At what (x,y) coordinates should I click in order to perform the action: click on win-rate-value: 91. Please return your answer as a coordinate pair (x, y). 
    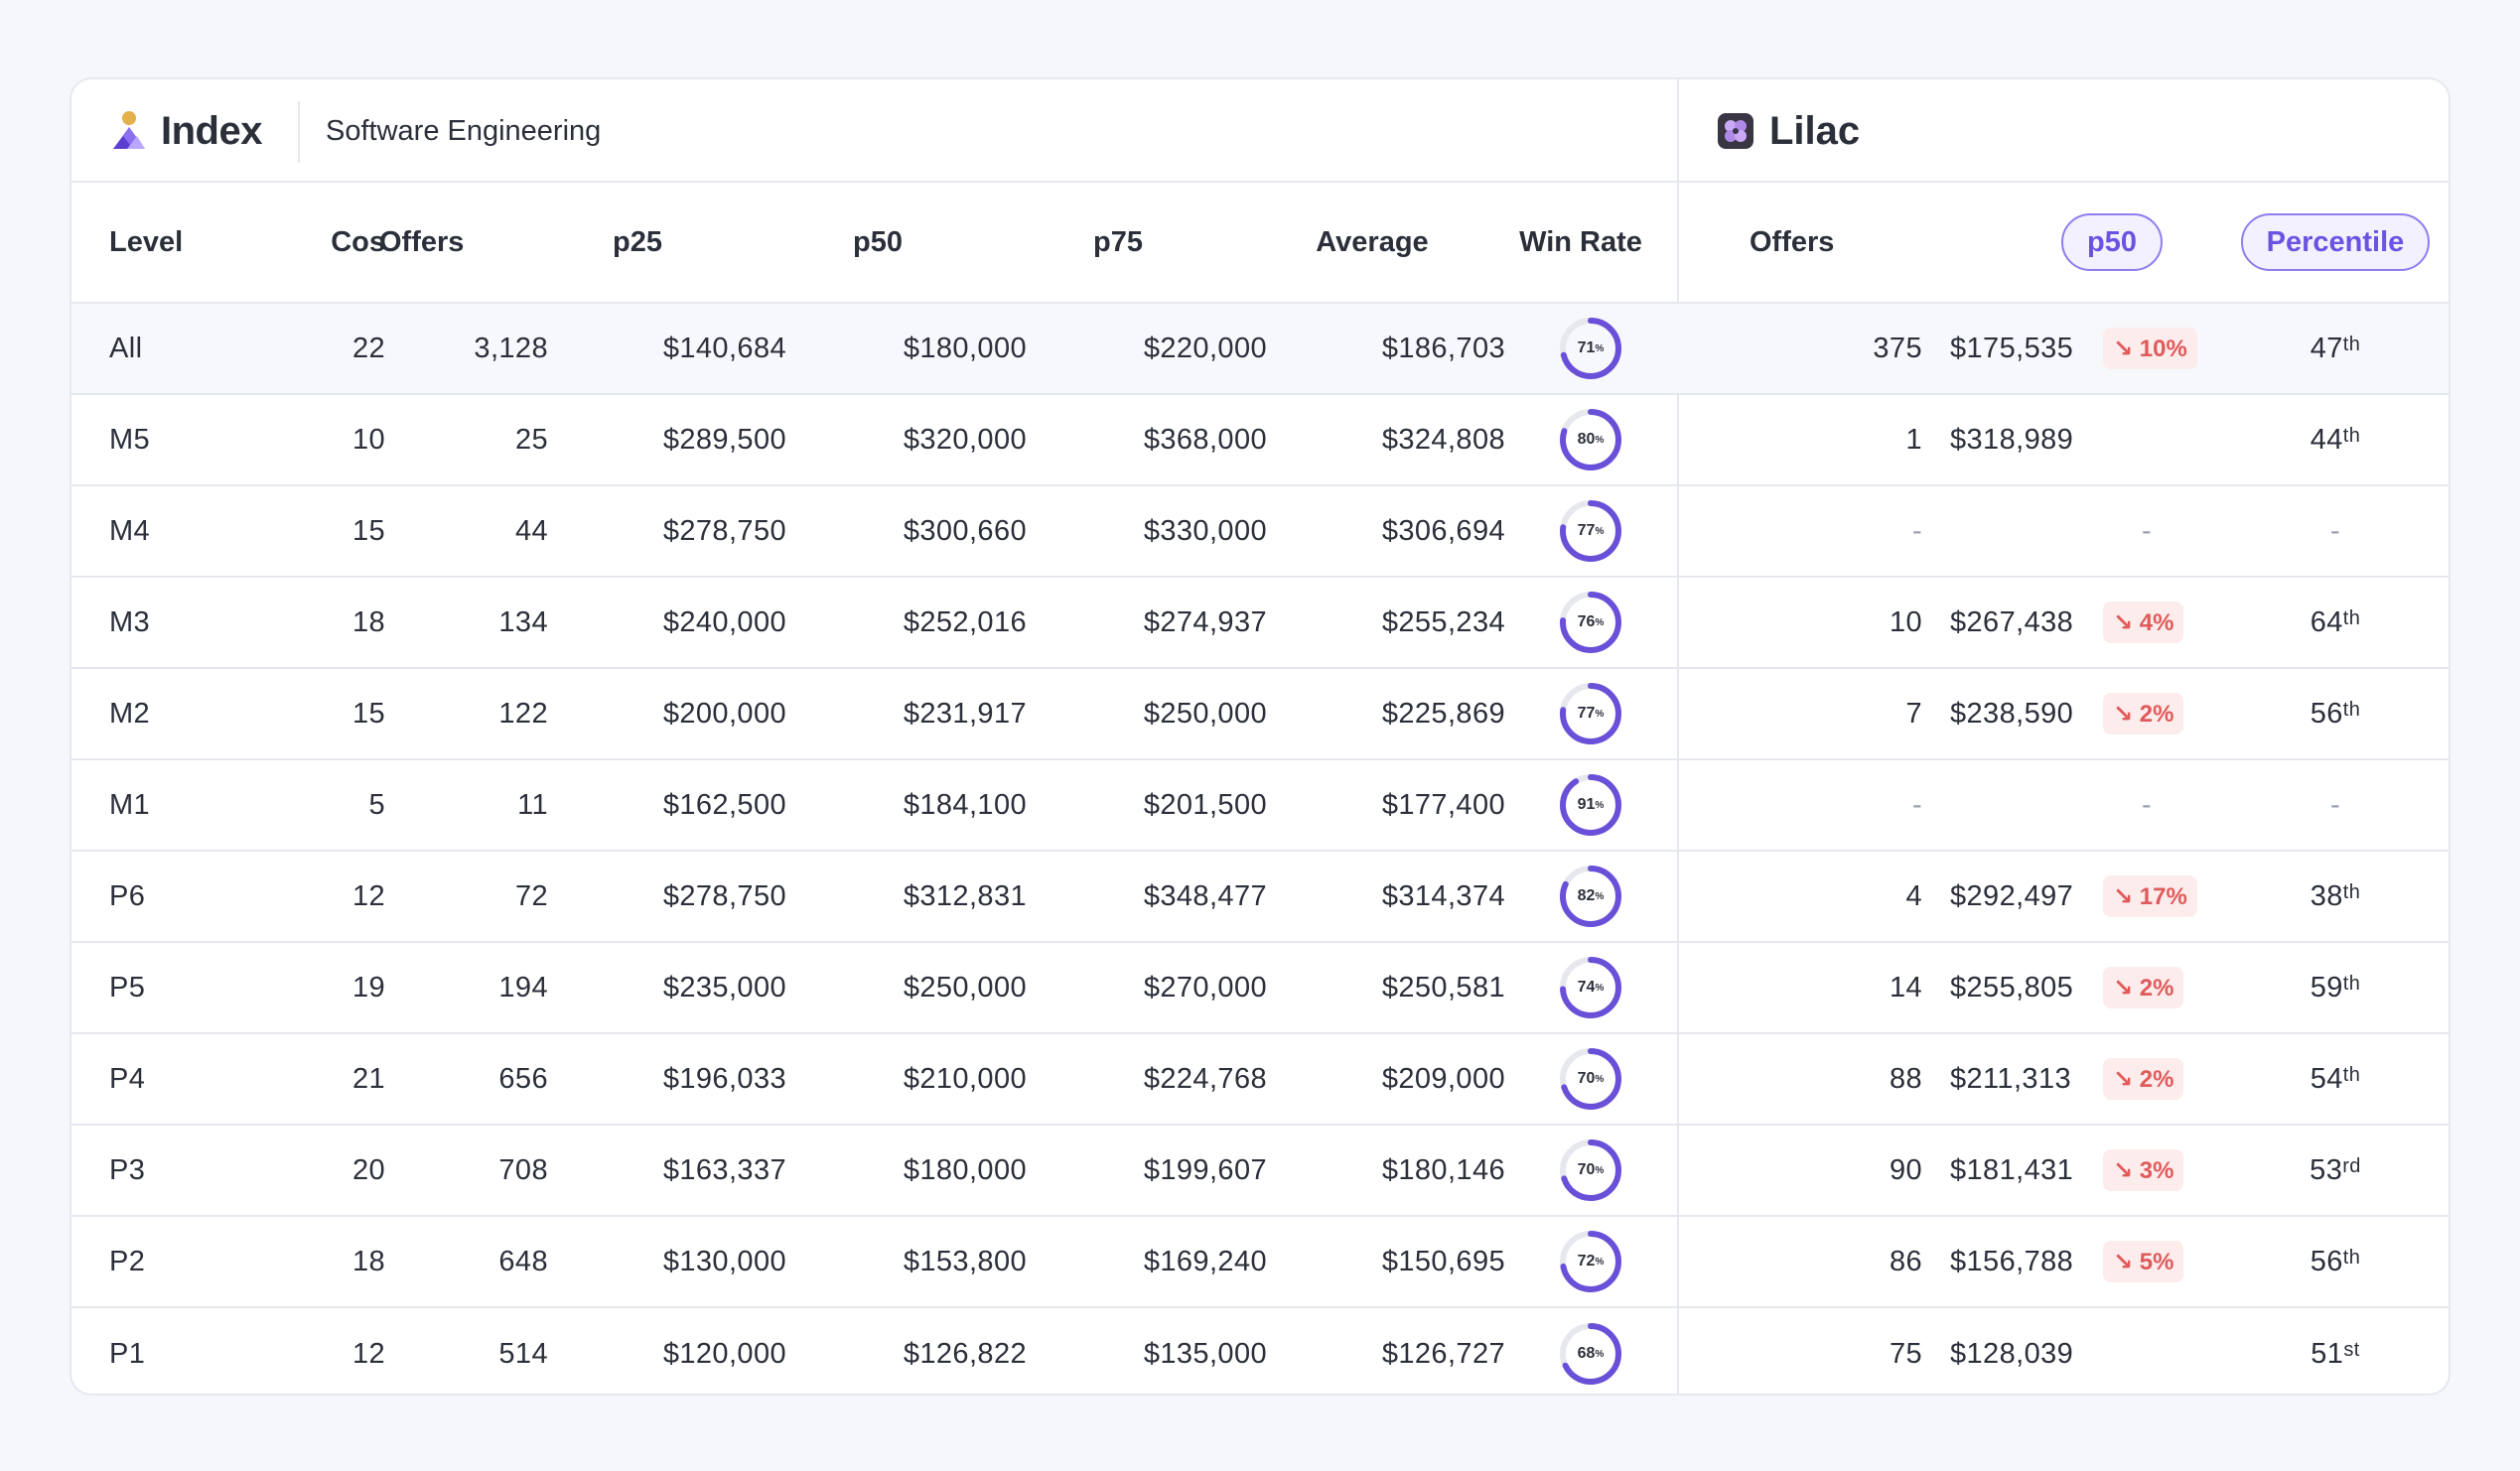
    Looking at the image, I should click on (1586, 804).